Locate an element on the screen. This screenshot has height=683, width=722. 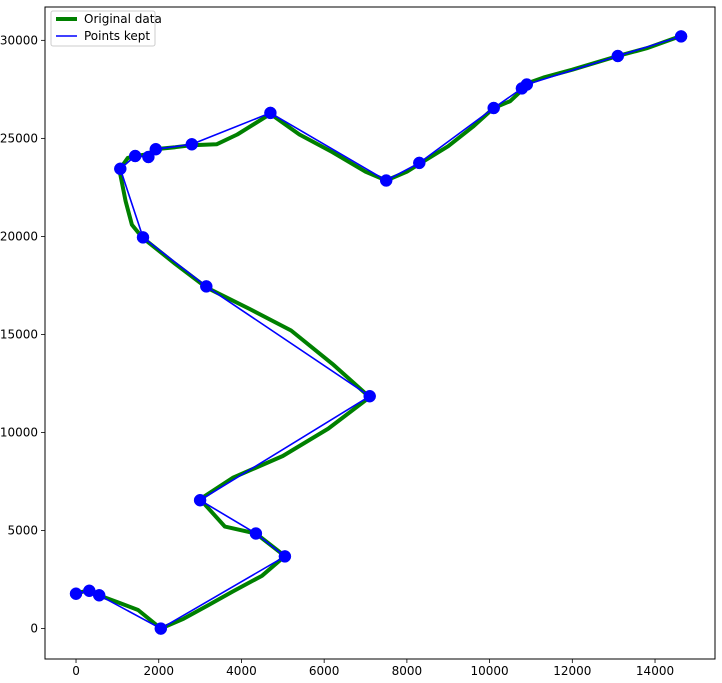
x-tick-label: 10000 is located at coordinates (490, 671).